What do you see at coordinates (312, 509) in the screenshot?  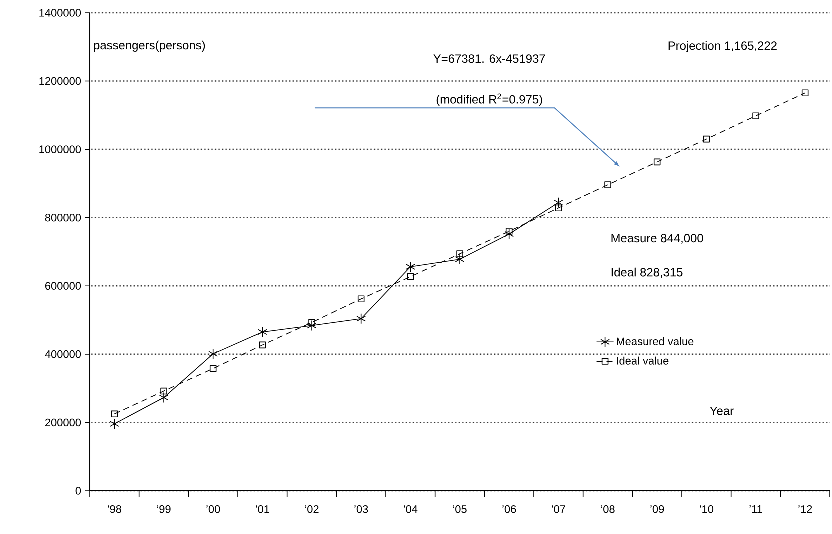 I see `x-tick-label: ’02` at bounding box center [312, 509].